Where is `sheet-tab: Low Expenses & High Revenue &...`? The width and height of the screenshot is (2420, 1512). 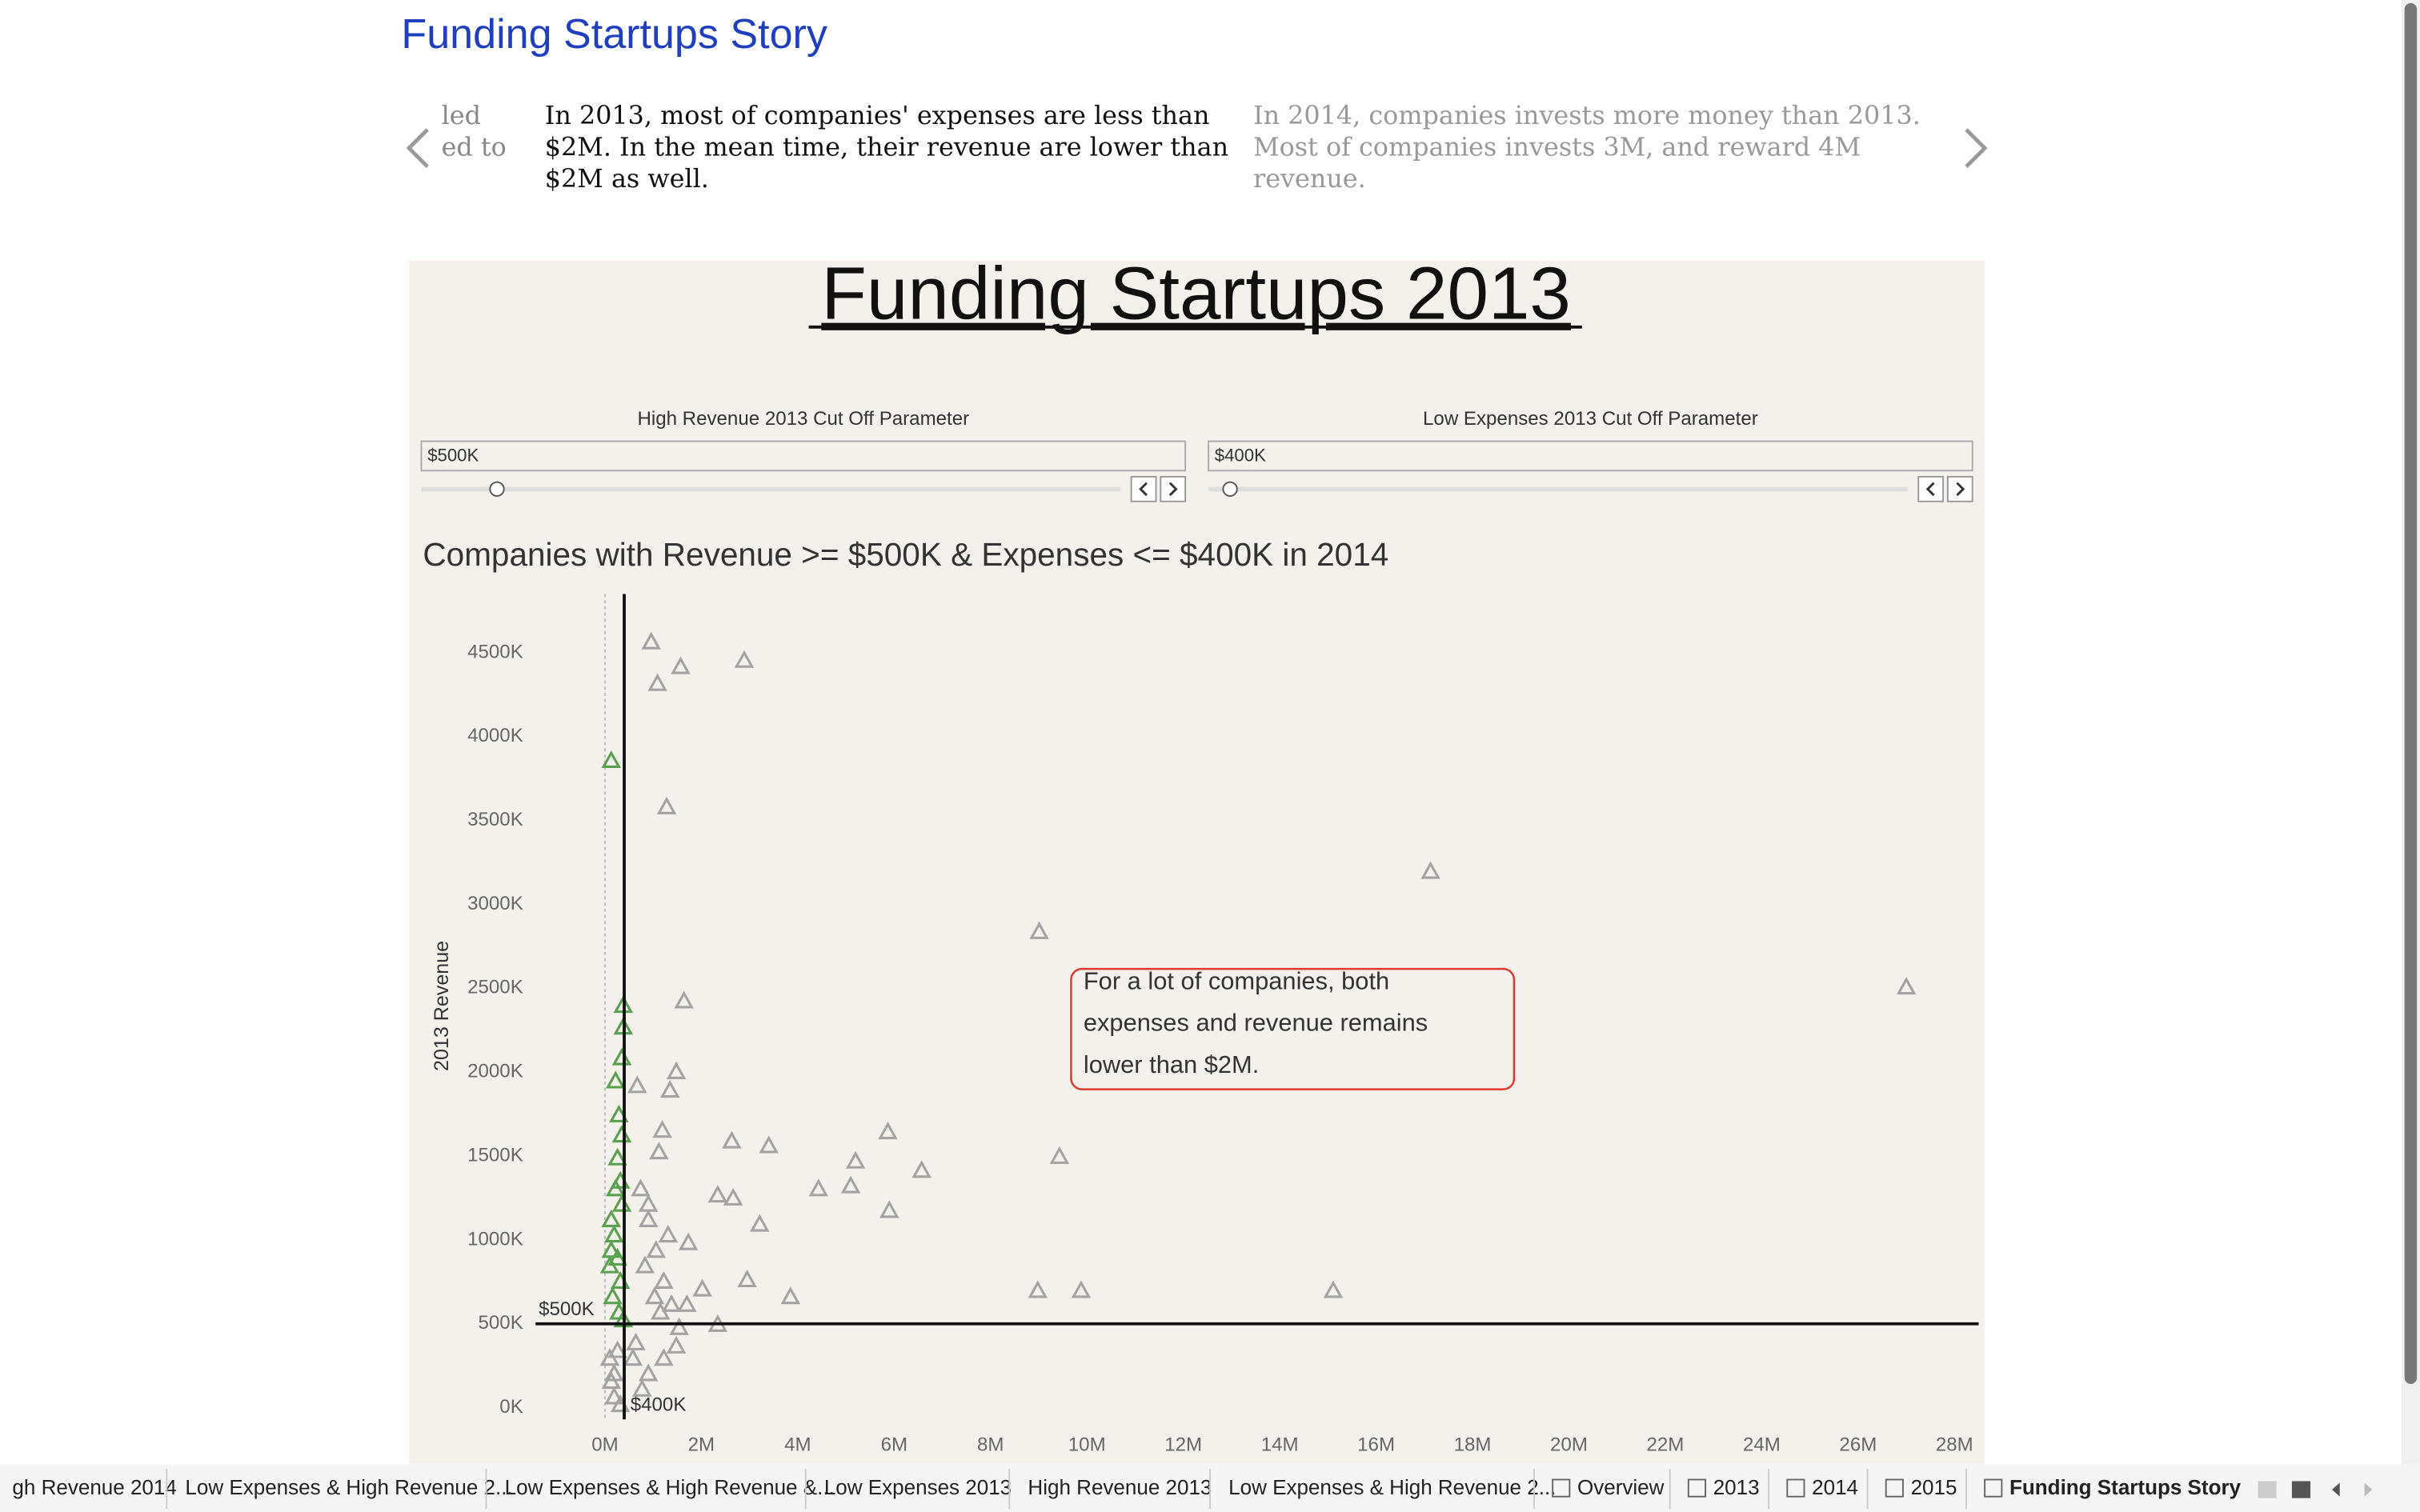
sheet-tab: Low Expenses & High Revenue &... is located at coordinates (670, 1487).